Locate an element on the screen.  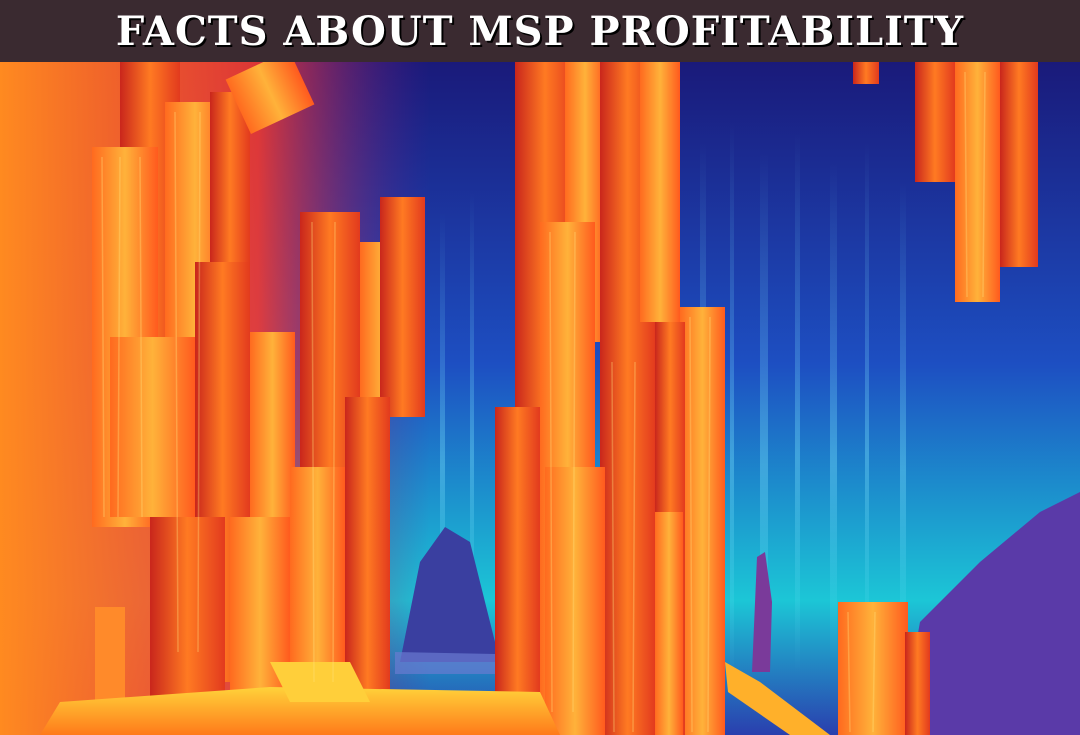
rock-left is located at coordinates (450, 594).